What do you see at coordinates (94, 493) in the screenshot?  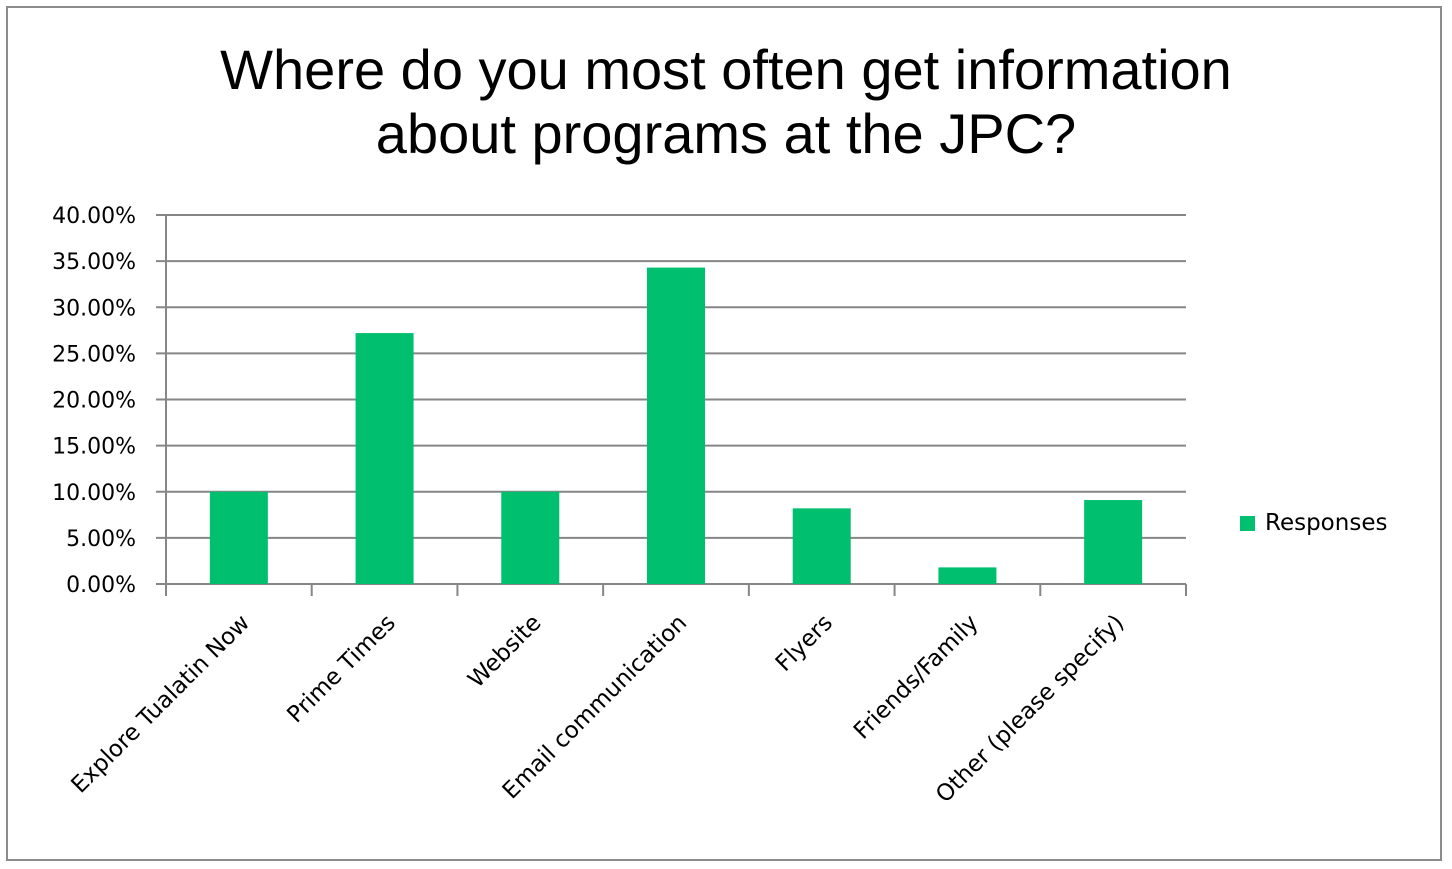 I see `y-tick-label: 10.00%` at bounding box center [94, 493].